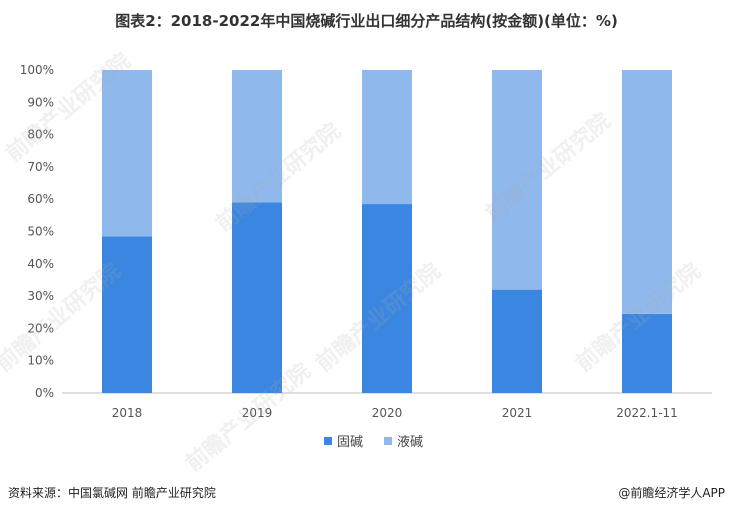 The width and height of the screenshot is (733, 512). What do you see at coordinates (517, 413) in the screenshot?
I see `x-tick-label: 2021` at bounding box center [517, 413].